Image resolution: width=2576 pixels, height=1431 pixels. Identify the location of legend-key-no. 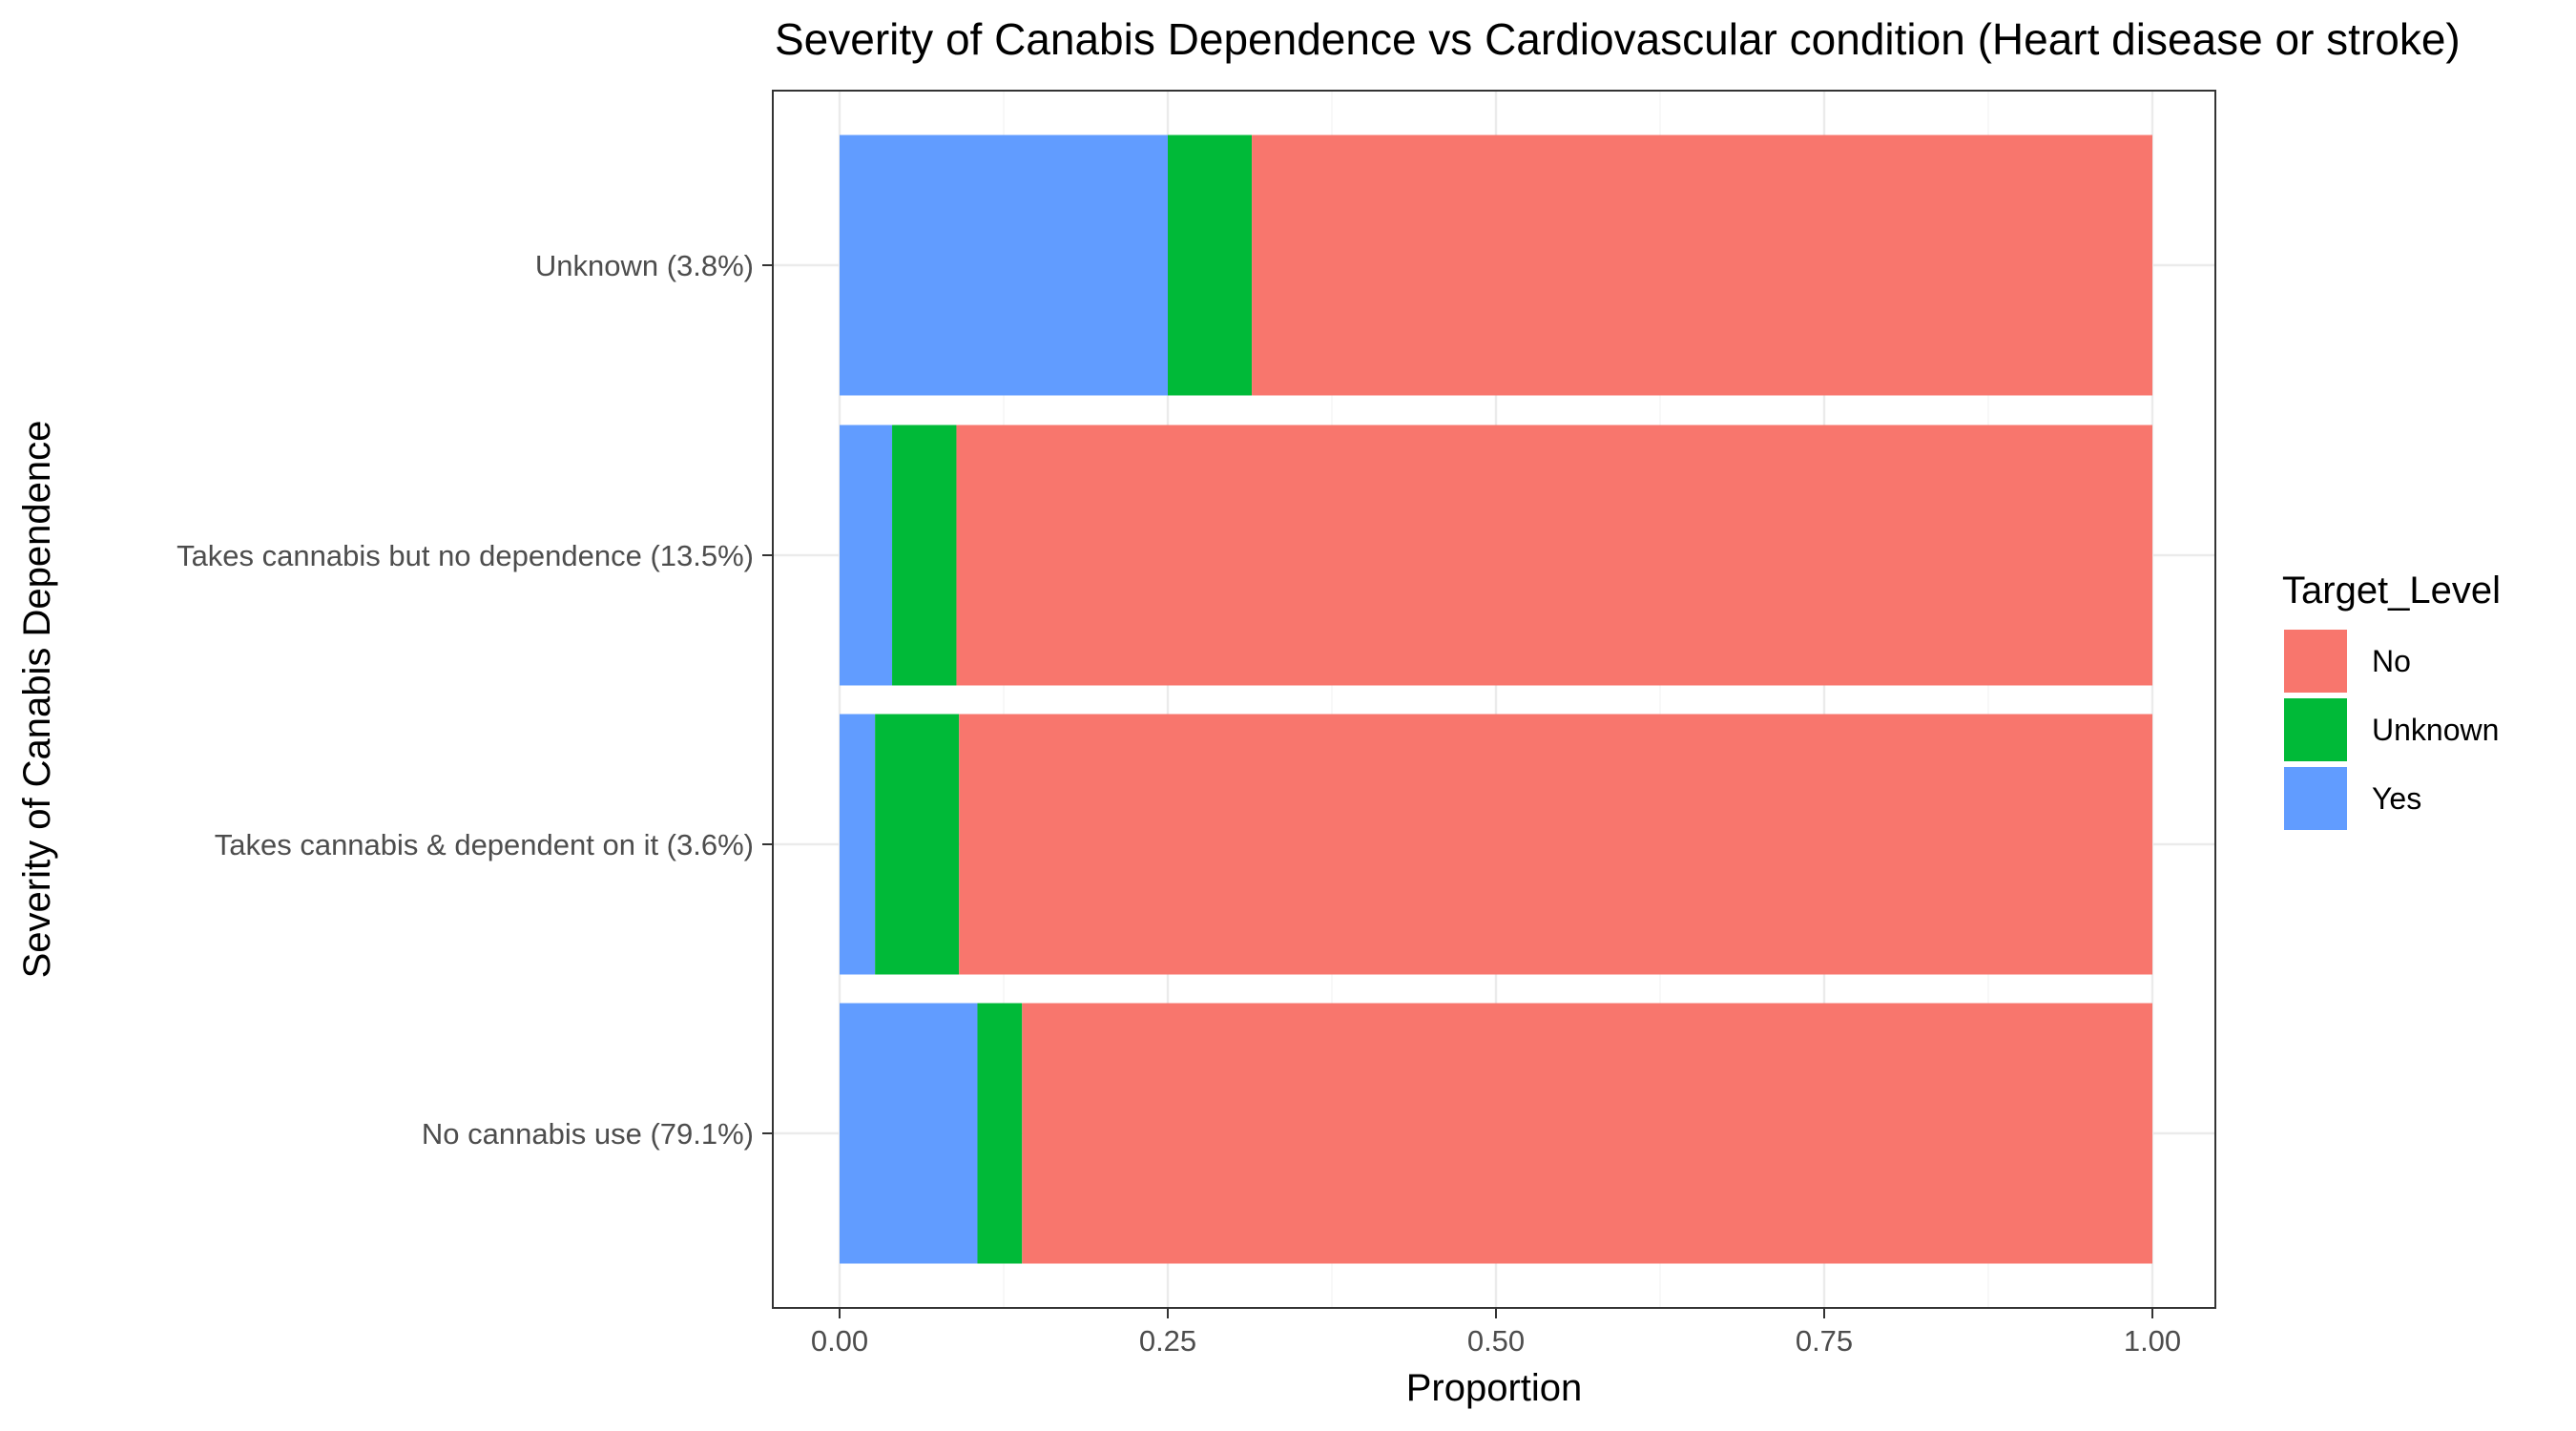
(2315, 661).